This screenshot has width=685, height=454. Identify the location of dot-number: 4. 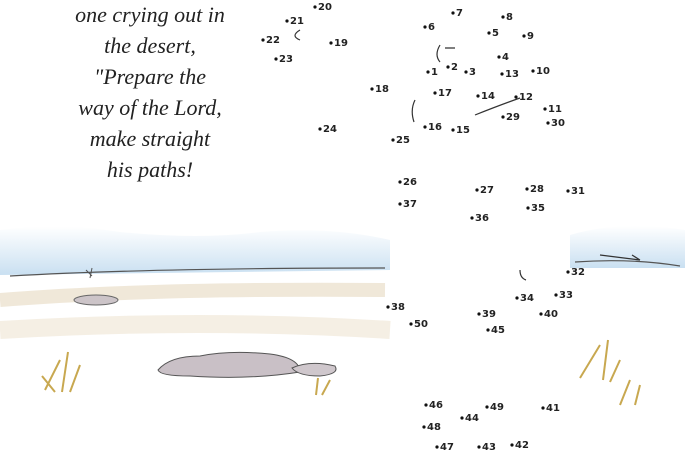
(505, 57).